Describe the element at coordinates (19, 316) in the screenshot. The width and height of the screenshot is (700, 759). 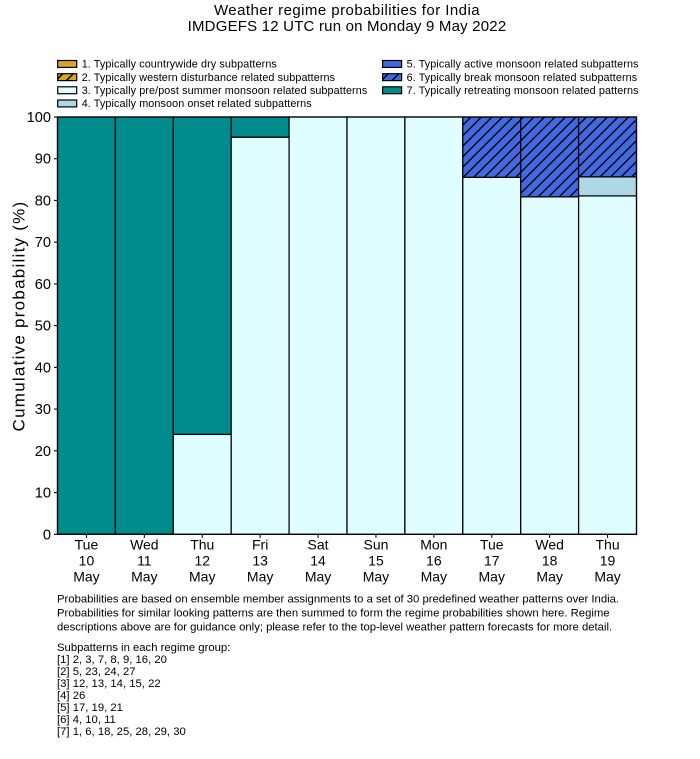
I see `svg-text: Cumulative probability (%)` at that location.